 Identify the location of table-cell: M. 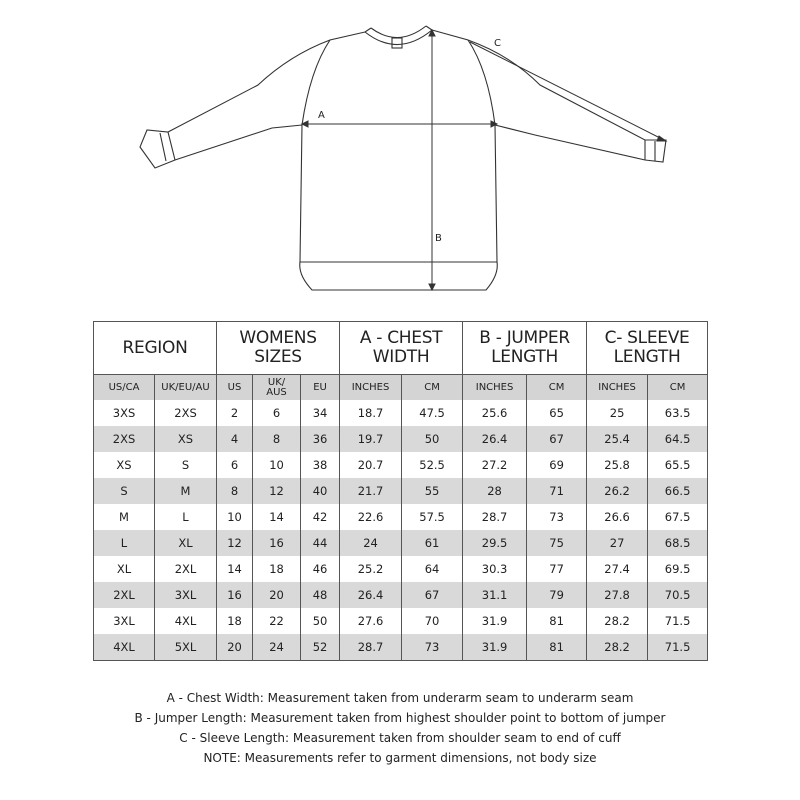
(124, 517).